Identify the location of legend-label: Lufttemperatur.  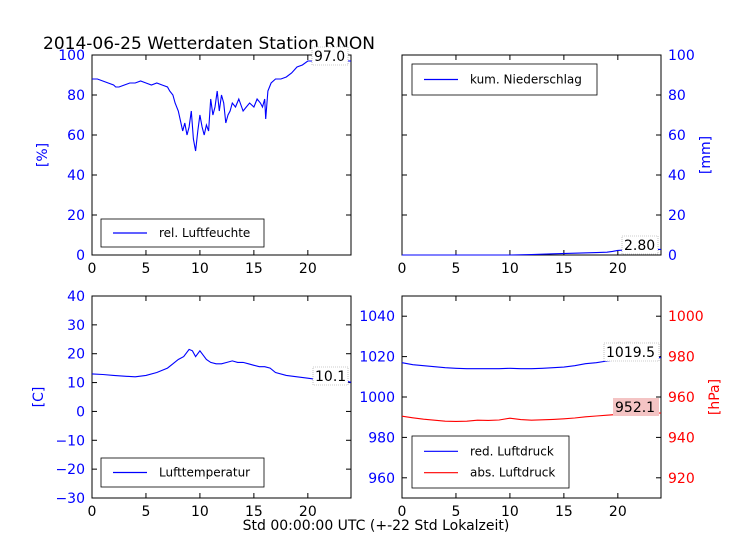
(204, 473).